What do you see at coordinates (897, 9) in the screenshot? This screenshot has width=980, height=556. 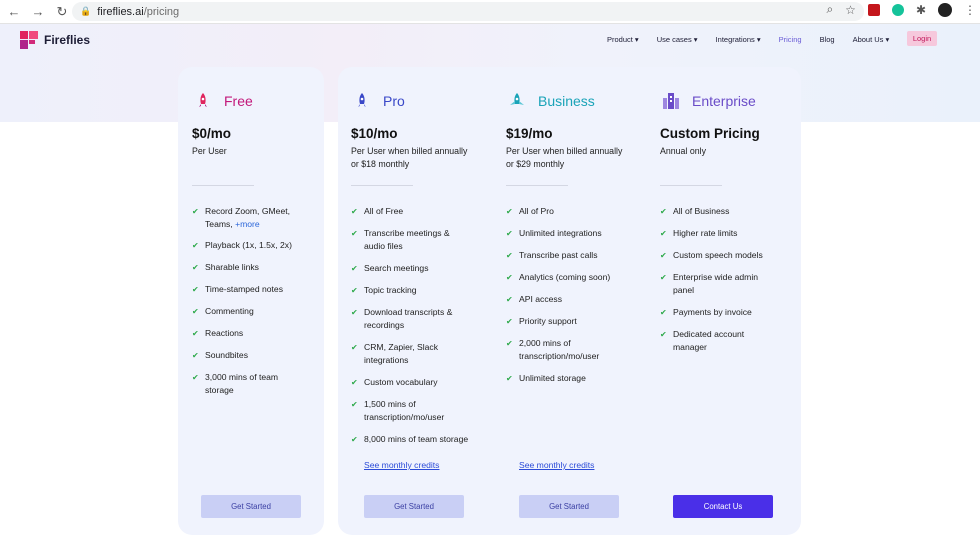 I see `grammarly-icon` at bounding box center [897, 9].